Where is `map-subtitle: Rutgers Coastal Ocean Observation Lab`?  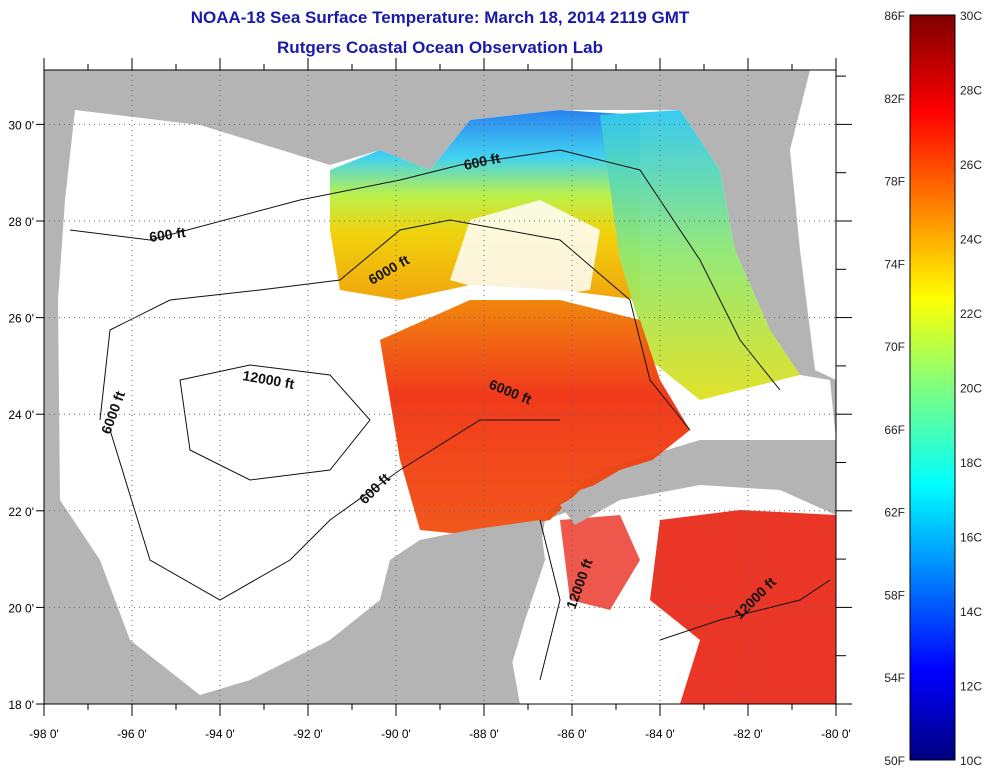 map-subtitle: Rutgers Coastal Ocean Observation Lab is located at coordinates (440, 47).